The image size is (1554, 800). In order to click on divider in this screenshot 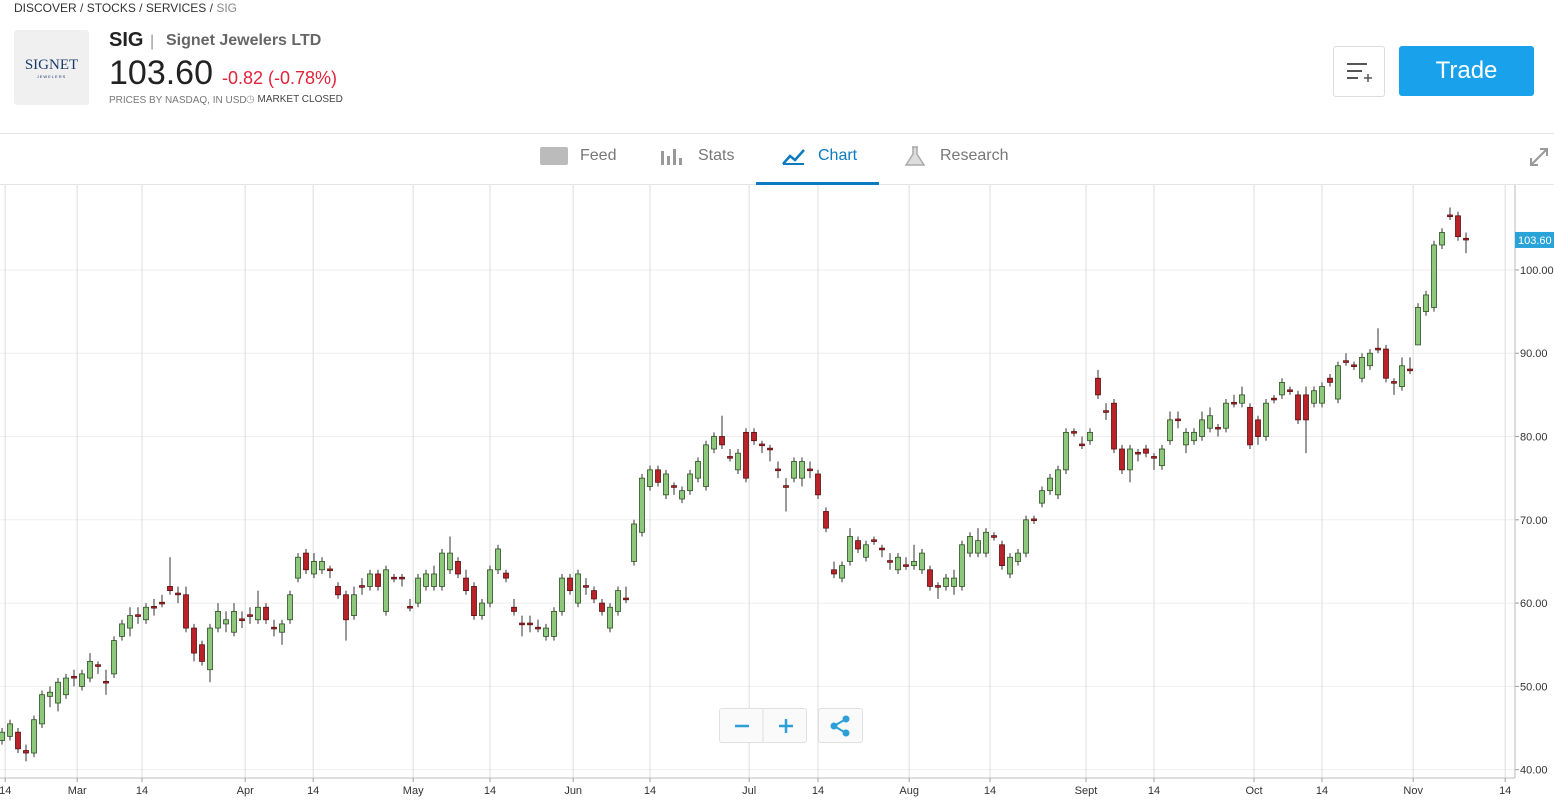, I will do `click(777, 133)`.